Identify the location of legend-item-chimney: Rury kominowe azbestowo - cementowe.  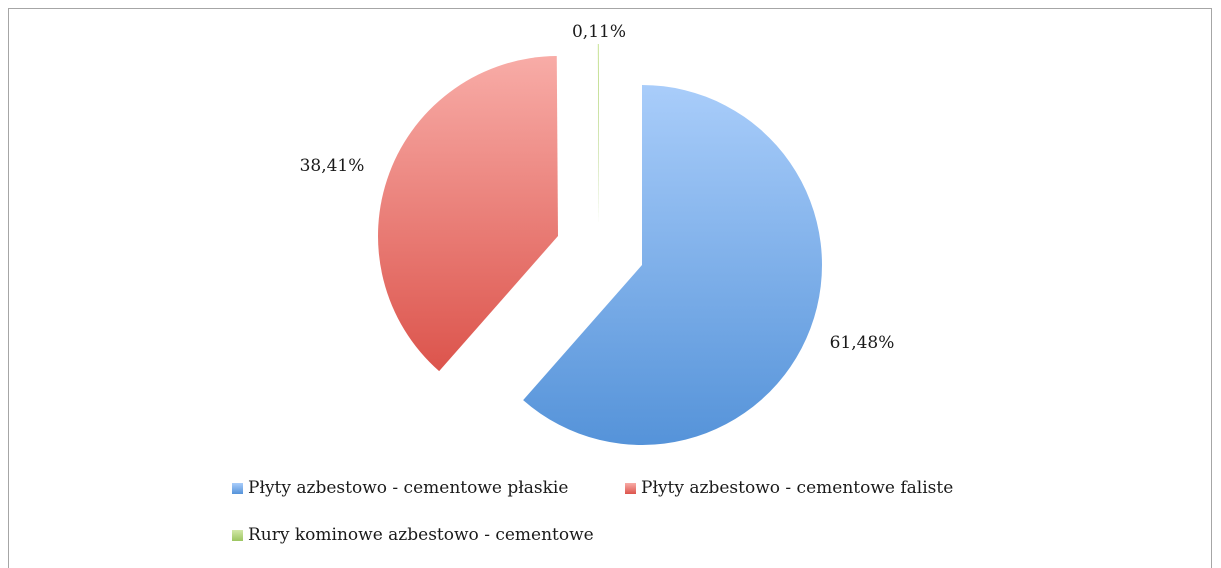
(413, 535).